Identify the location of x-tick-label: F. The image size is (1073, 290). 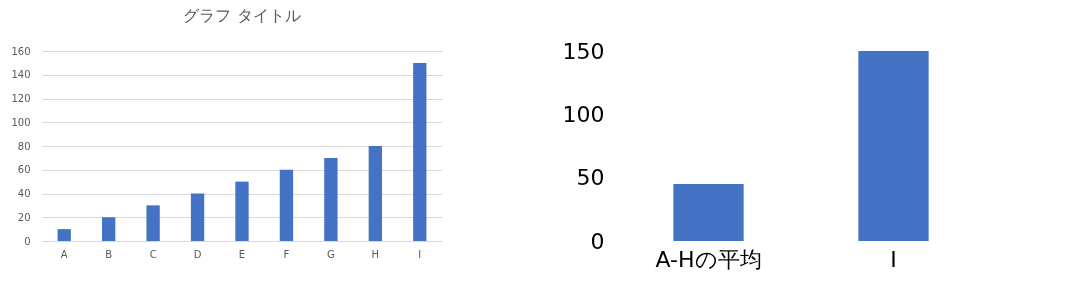
(286, 254).